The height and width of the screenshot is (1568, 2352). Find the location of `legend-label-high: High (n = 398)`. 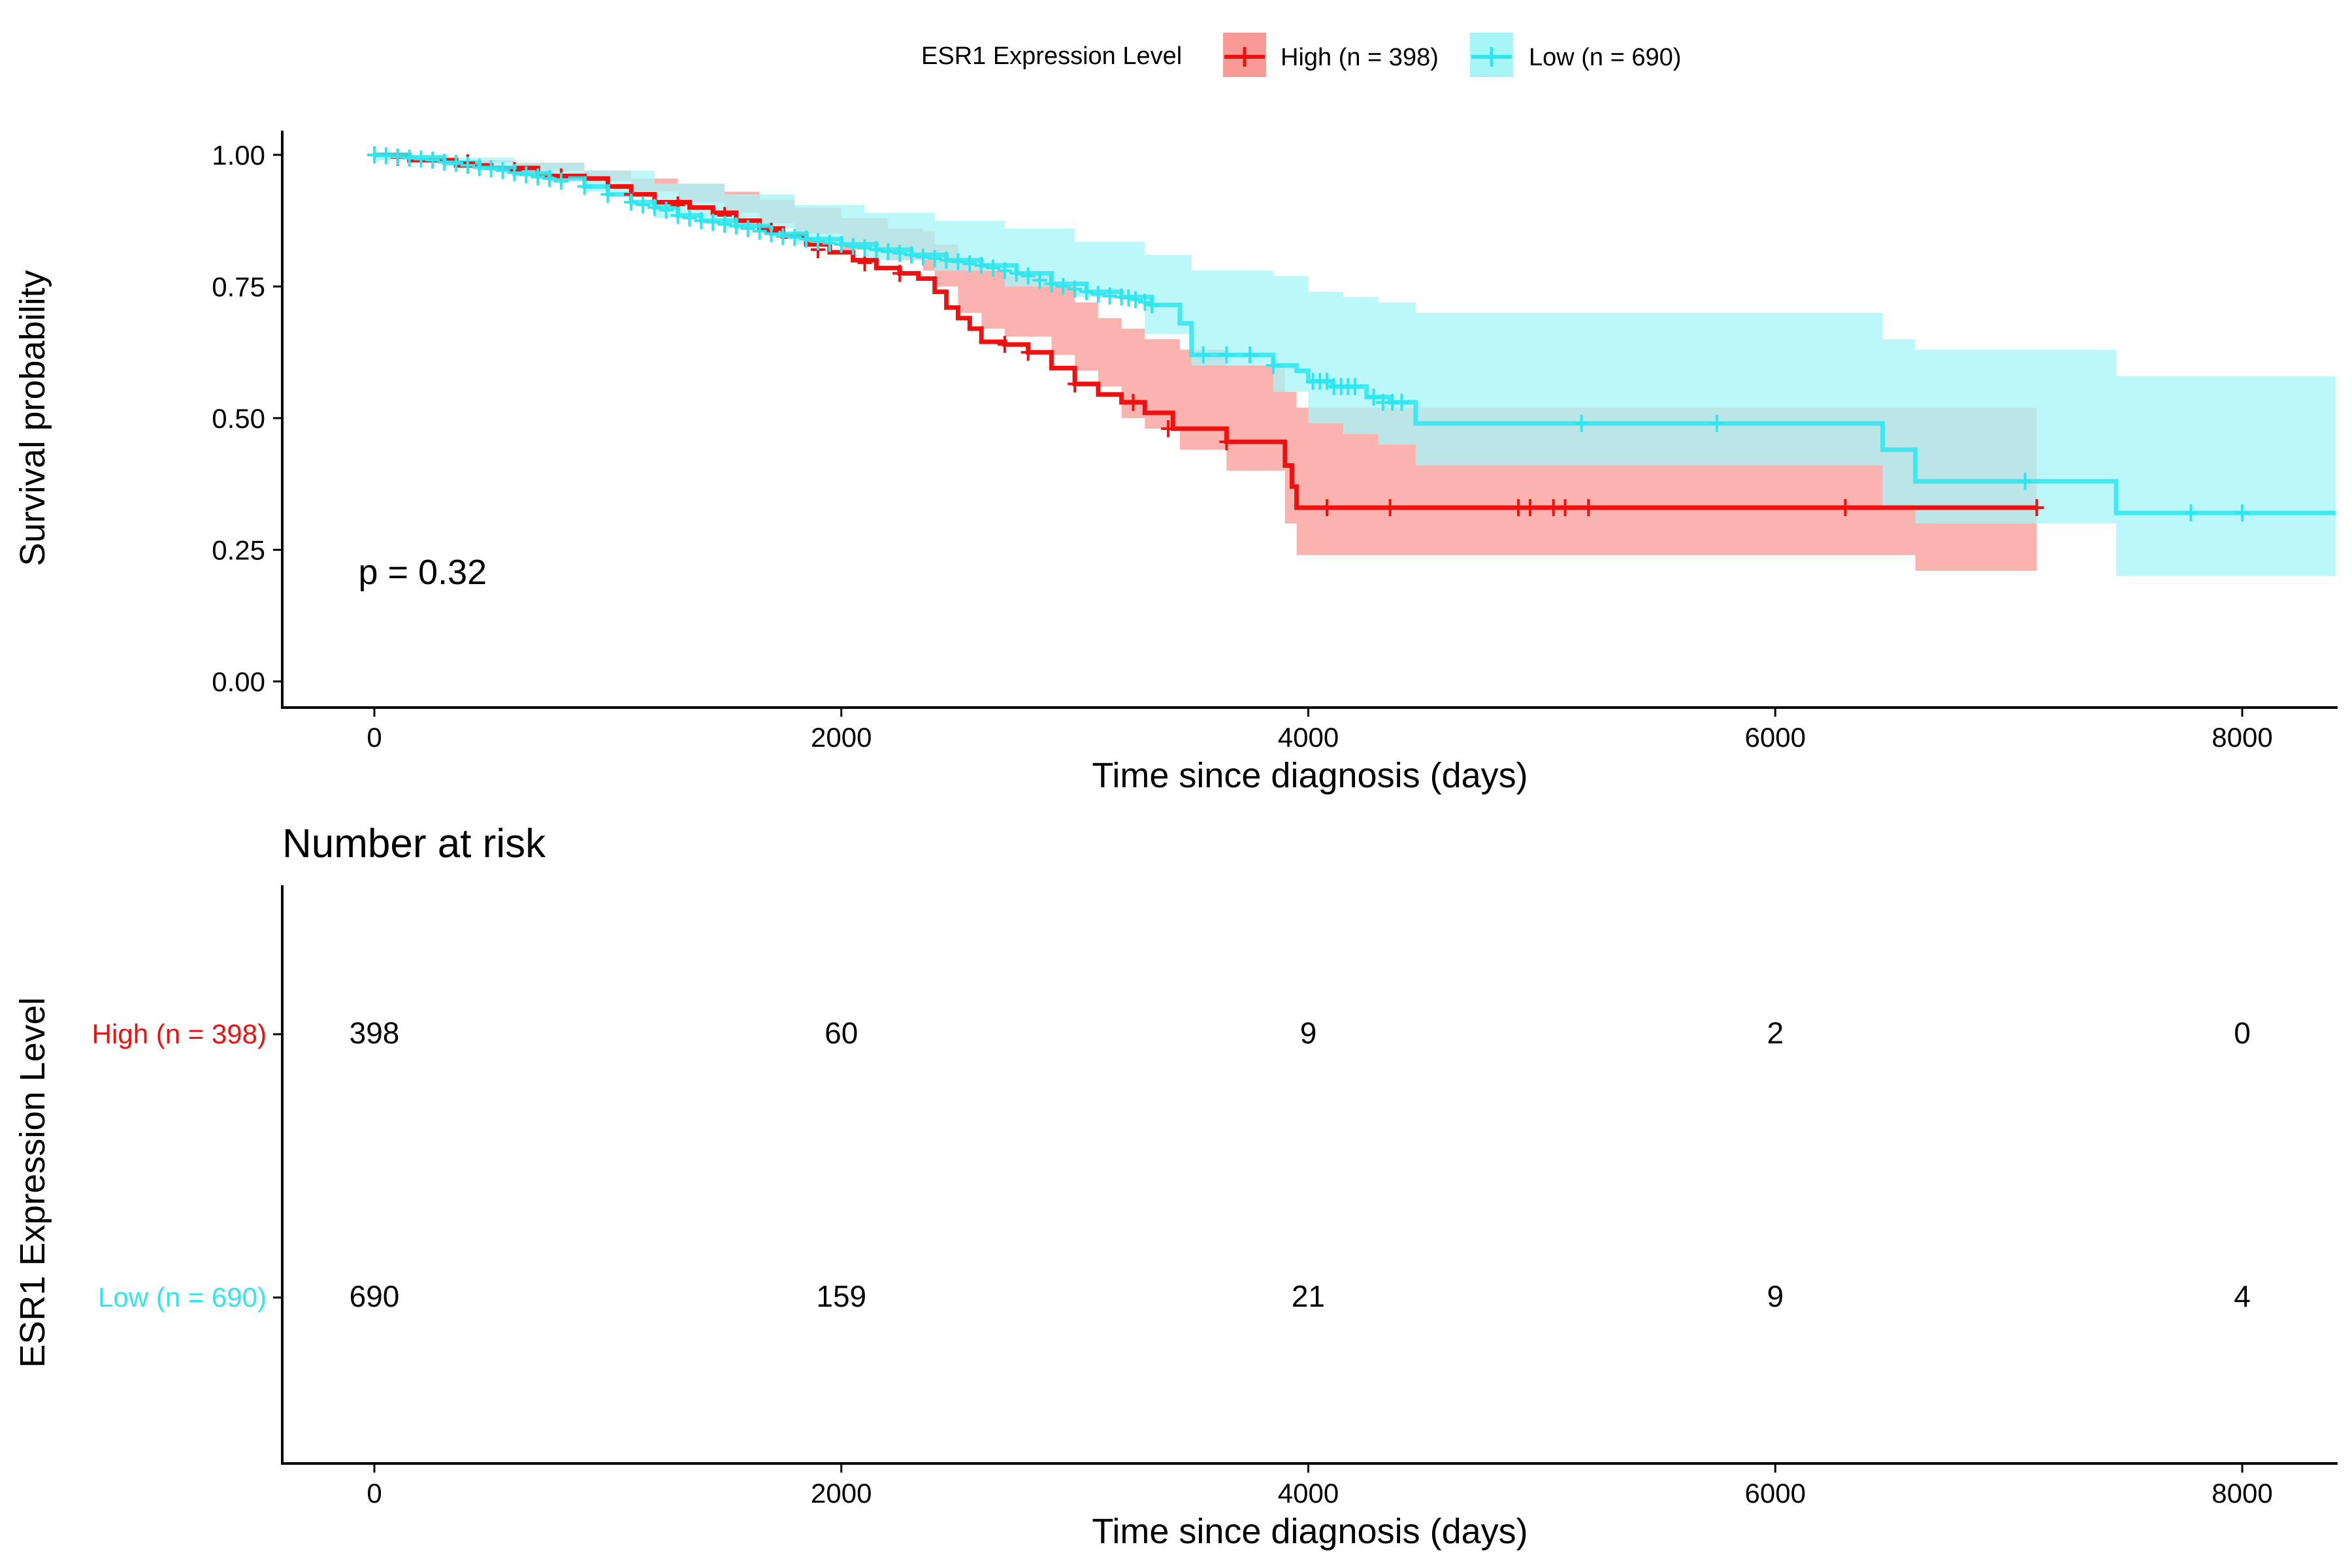

legend-label-high: High (n = 398) is located at coordinates (1360, 57).